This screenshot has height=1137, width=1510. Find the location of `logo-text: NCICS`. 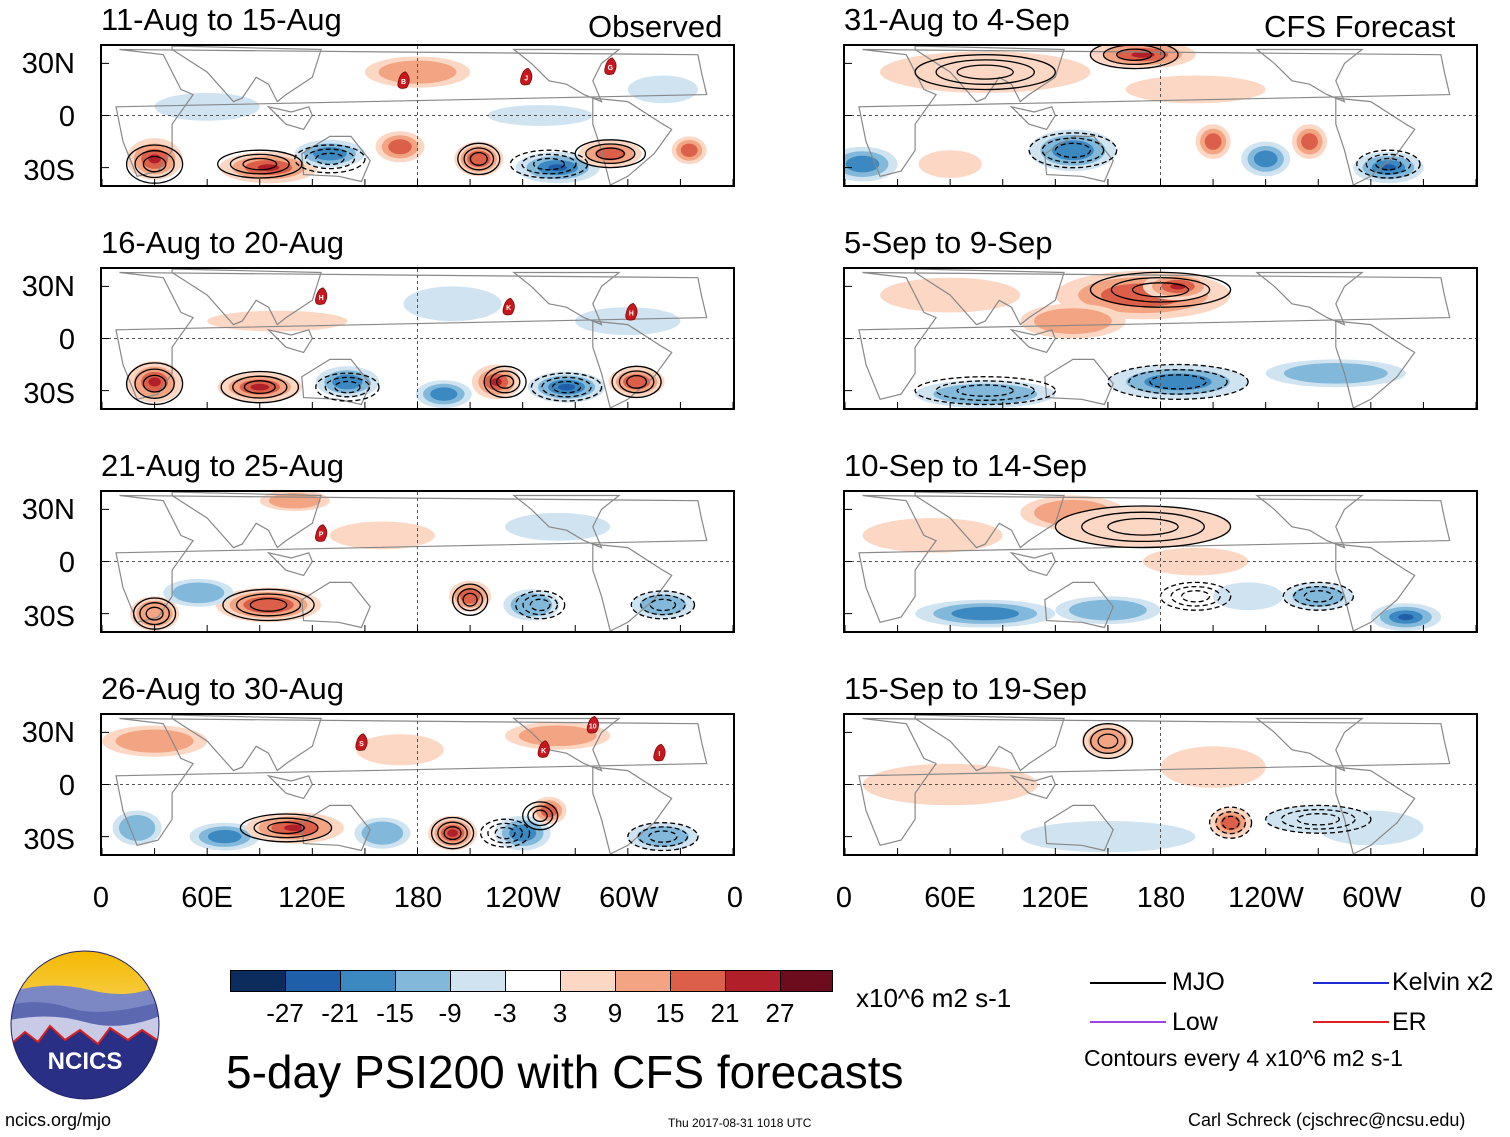

logo-text: NCICS is located at coordinates (85, 1061).